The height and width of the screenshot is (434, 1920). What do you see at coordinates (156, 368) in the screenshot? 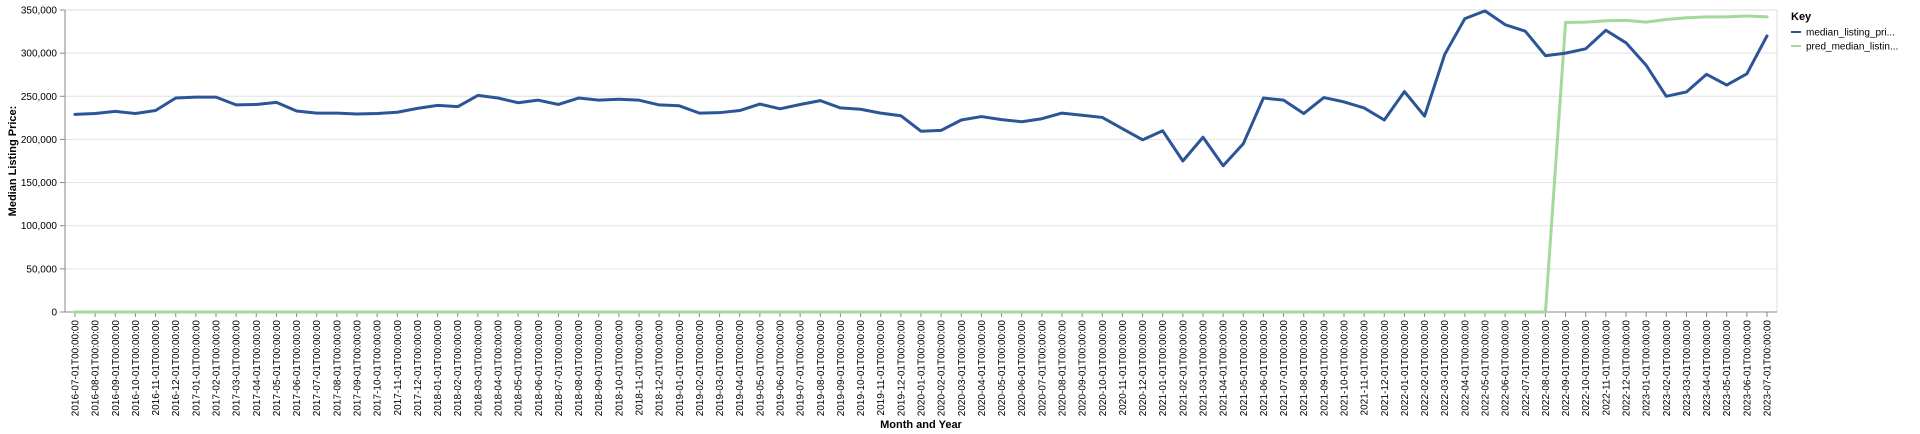
I see `x-tick-label: 2016-11-01T00:00:00` at bounding box center [156, 368].